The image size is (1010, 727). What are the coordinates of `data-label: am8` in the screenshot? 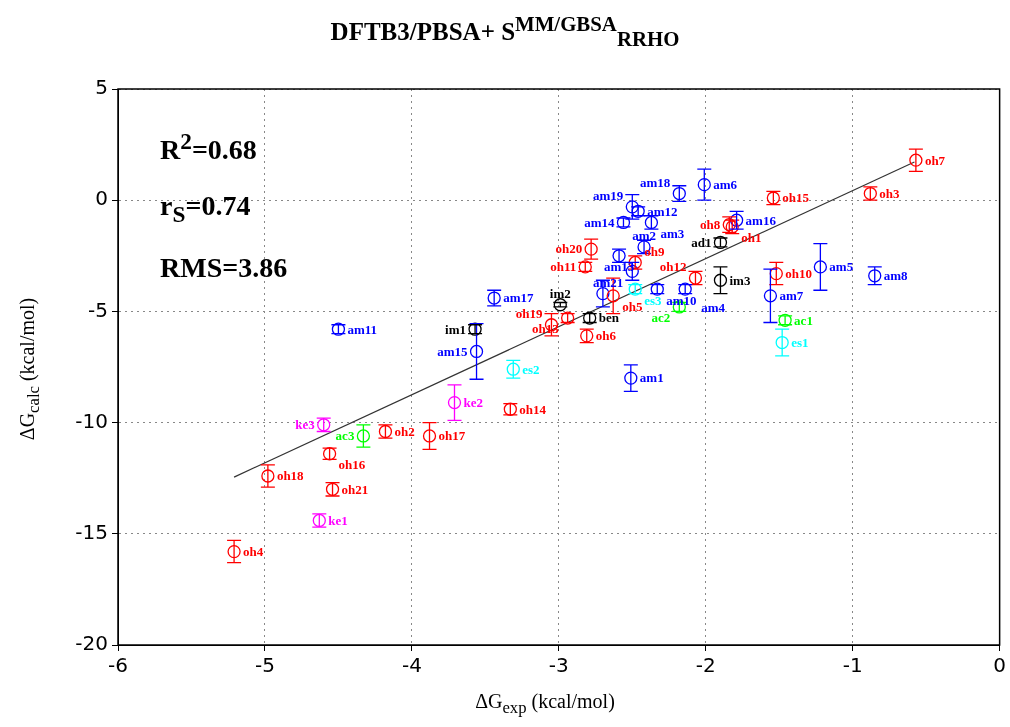 It's located at (896, 276).